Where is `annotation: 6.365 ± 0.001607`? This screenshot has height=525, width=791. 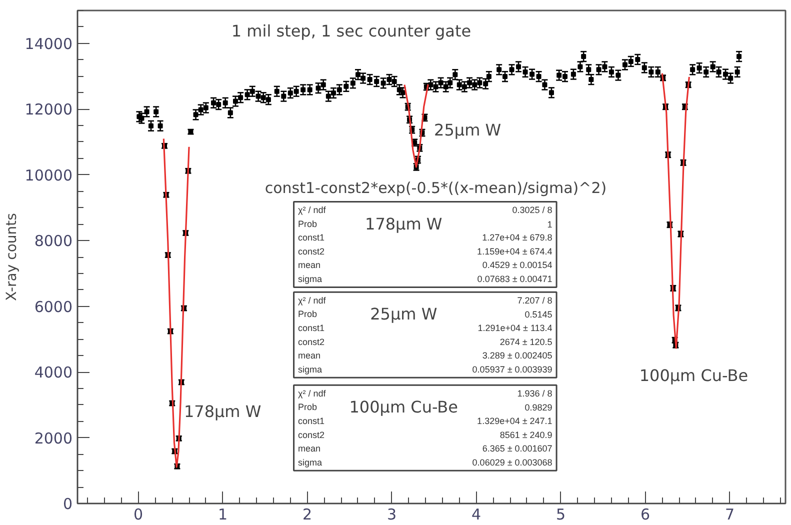
annotation: 6.365 ± 0.001607 is located at coordinates (517, 449).